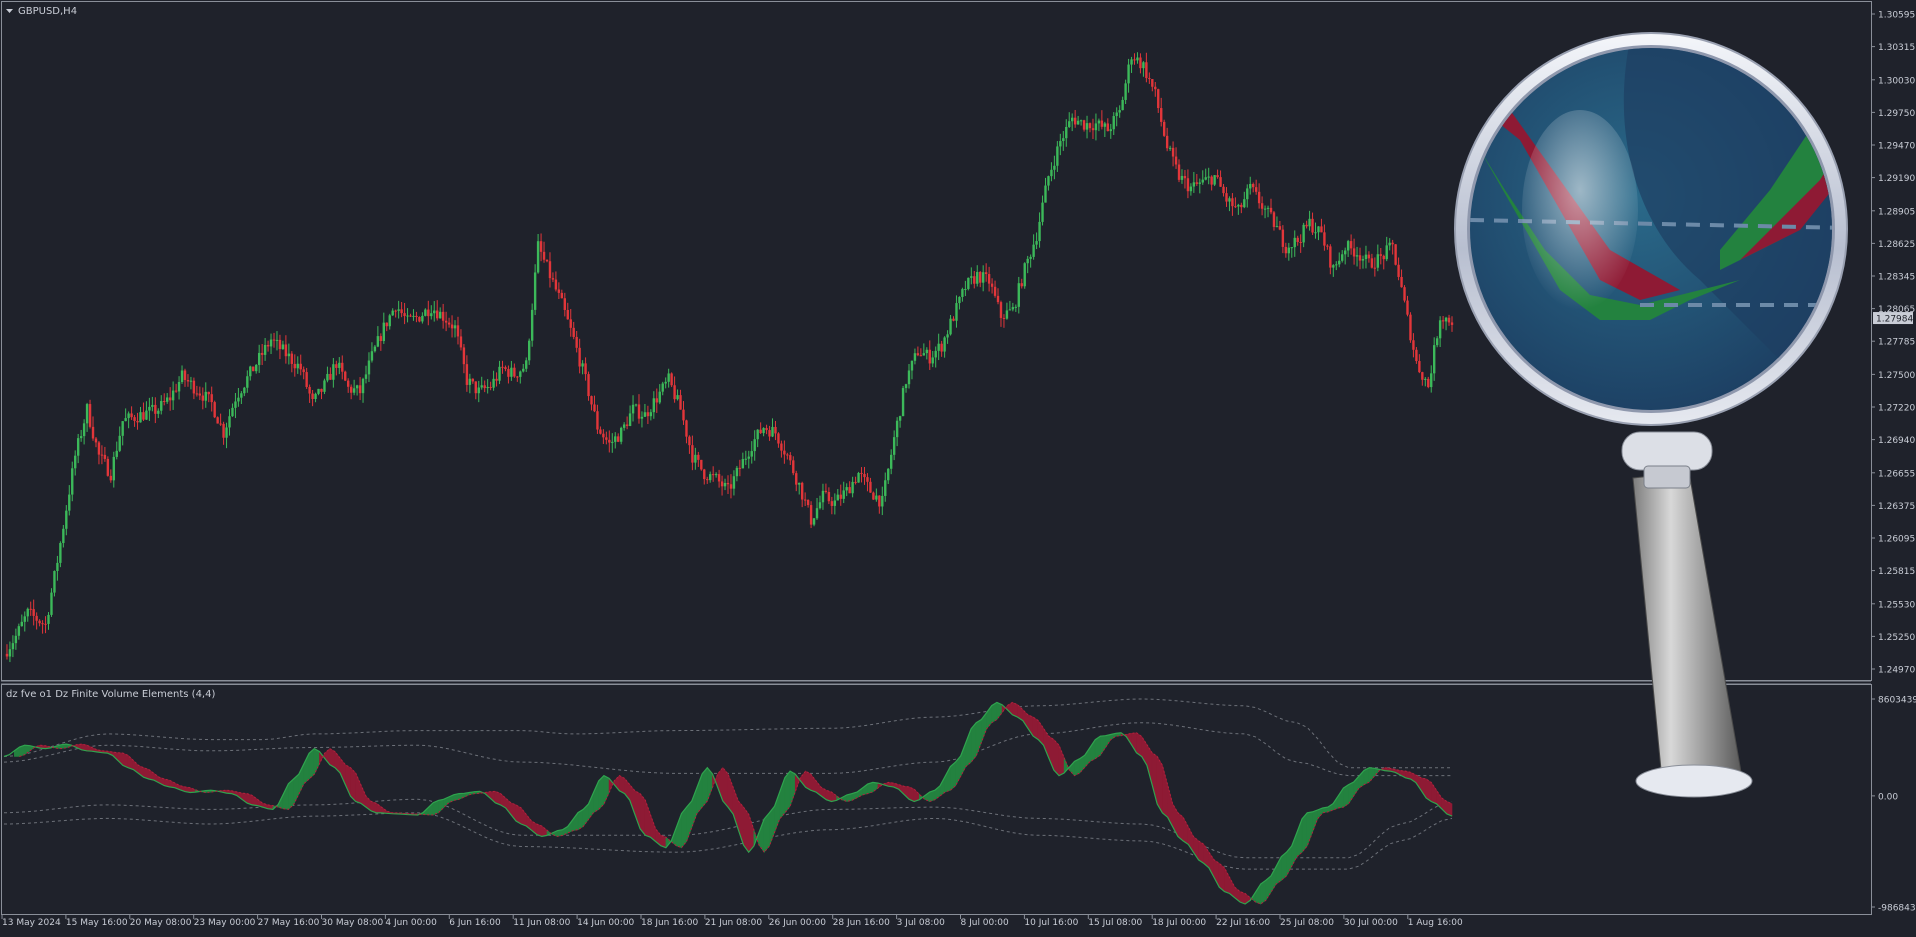 This screenshot has height=937, width=1916. Describe the element at coordinates (1896, 474) in the screenshot. I see `price-tick-label: 1.26655` at that location.